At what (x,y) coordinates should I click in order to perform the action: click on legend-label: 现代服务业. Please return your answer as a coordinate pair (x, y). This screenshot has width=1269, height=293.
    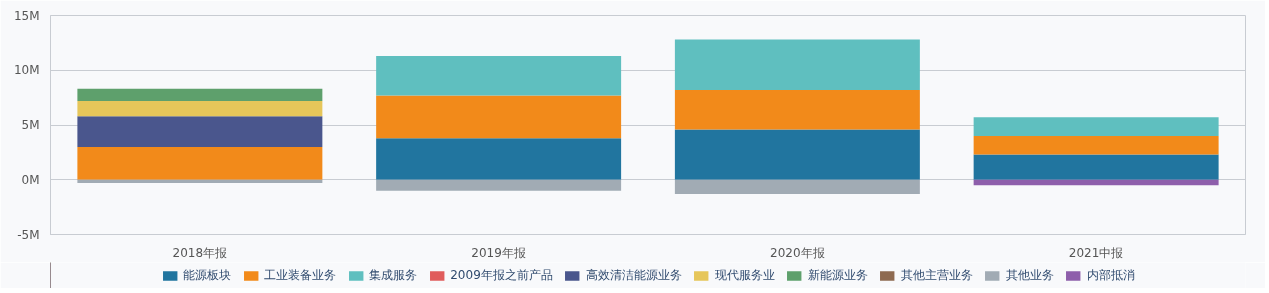
    Looking at the image, I should click on (744, 275).